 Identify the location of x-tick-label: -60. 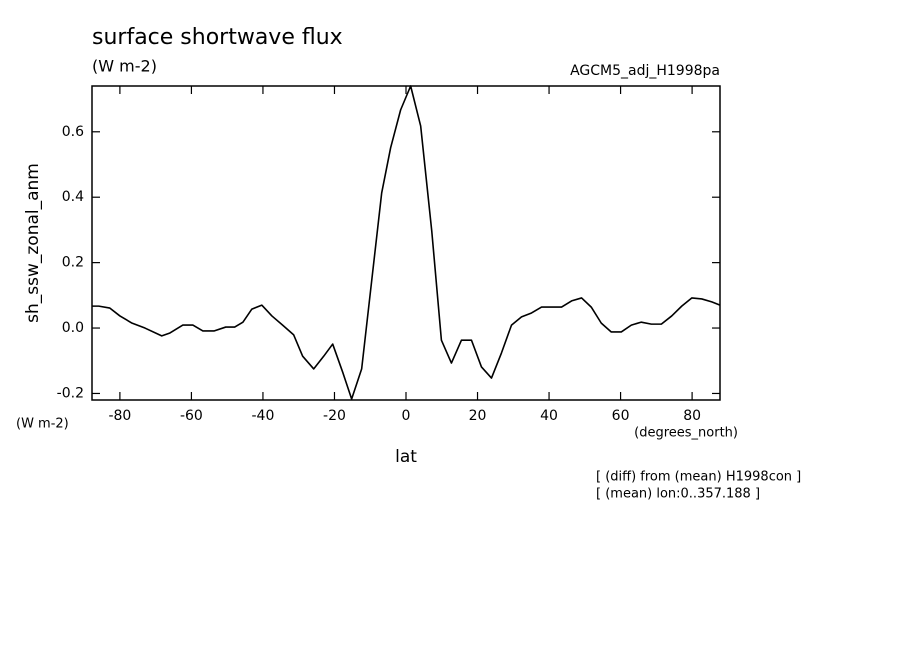
(191, 416).